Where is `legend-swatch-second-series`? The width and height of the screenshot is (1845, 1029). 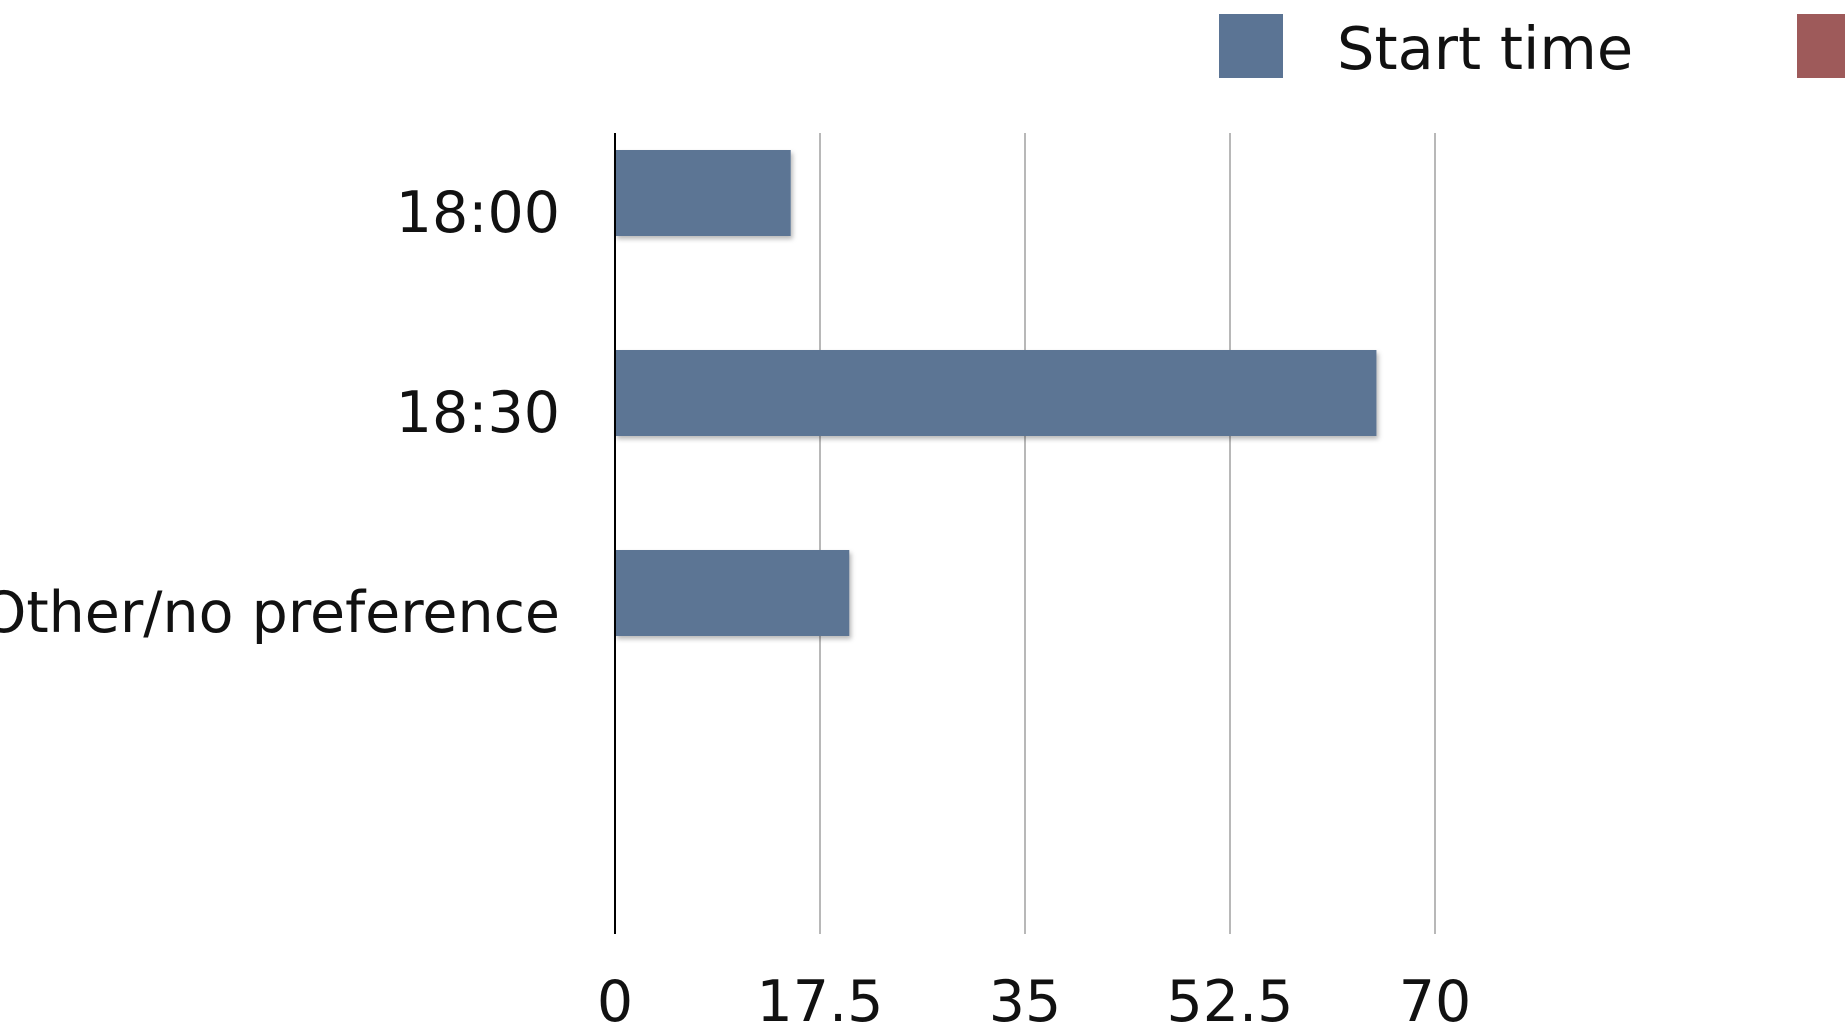 legend-swatch-second-series is located at coordinates (1821, 46).